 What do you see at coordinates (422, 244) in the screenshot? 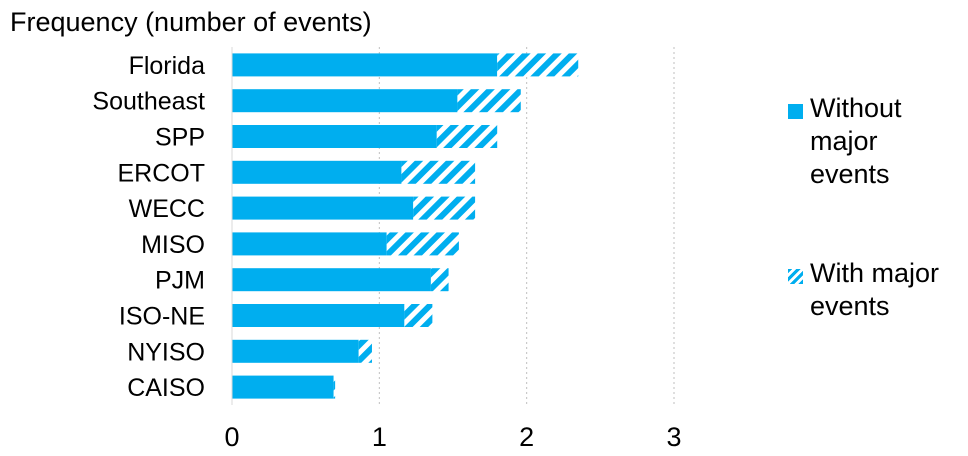
I see `bar-with-major-events-miso` at bounding box center [422, 244].